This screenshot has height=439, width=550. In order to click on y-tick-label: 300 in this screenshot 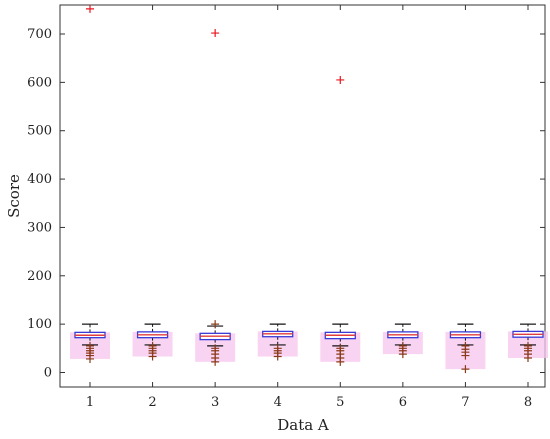, I will do `click(39, 227)`.